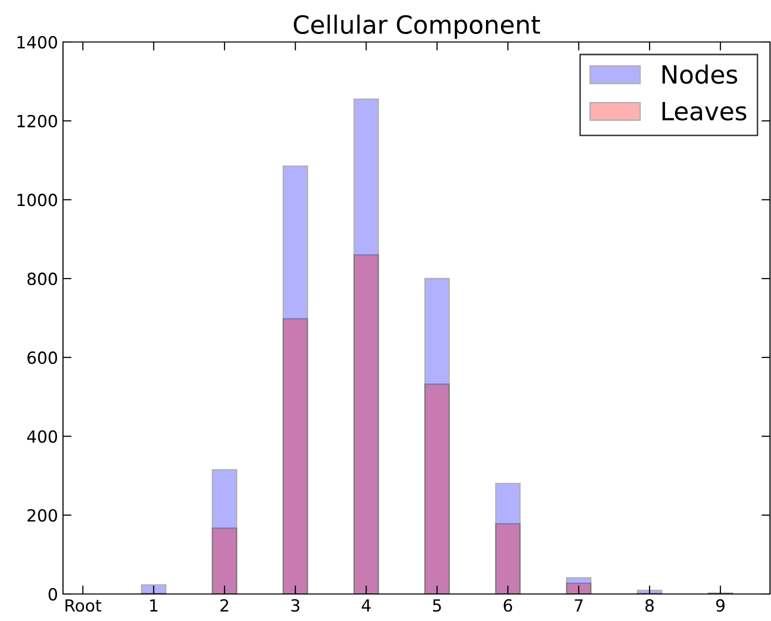 The height and width of the screenshot is (621, 771). What do you see at coordinates (43, 515) in the screenshot?
I see `y-tick-label: 200` at bounding box center [43, 515].